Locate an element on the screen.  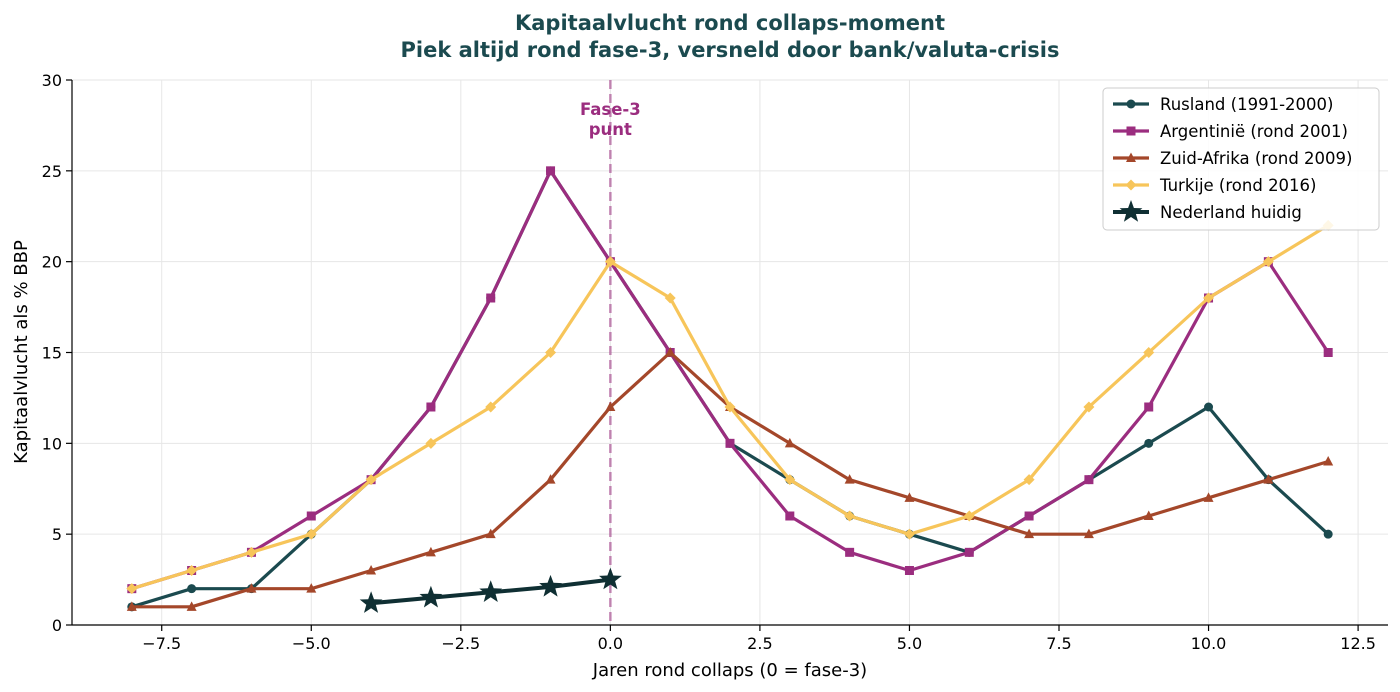
legend-item-0: Rusland (1991-2000) is located at coordinates (1223, 104).